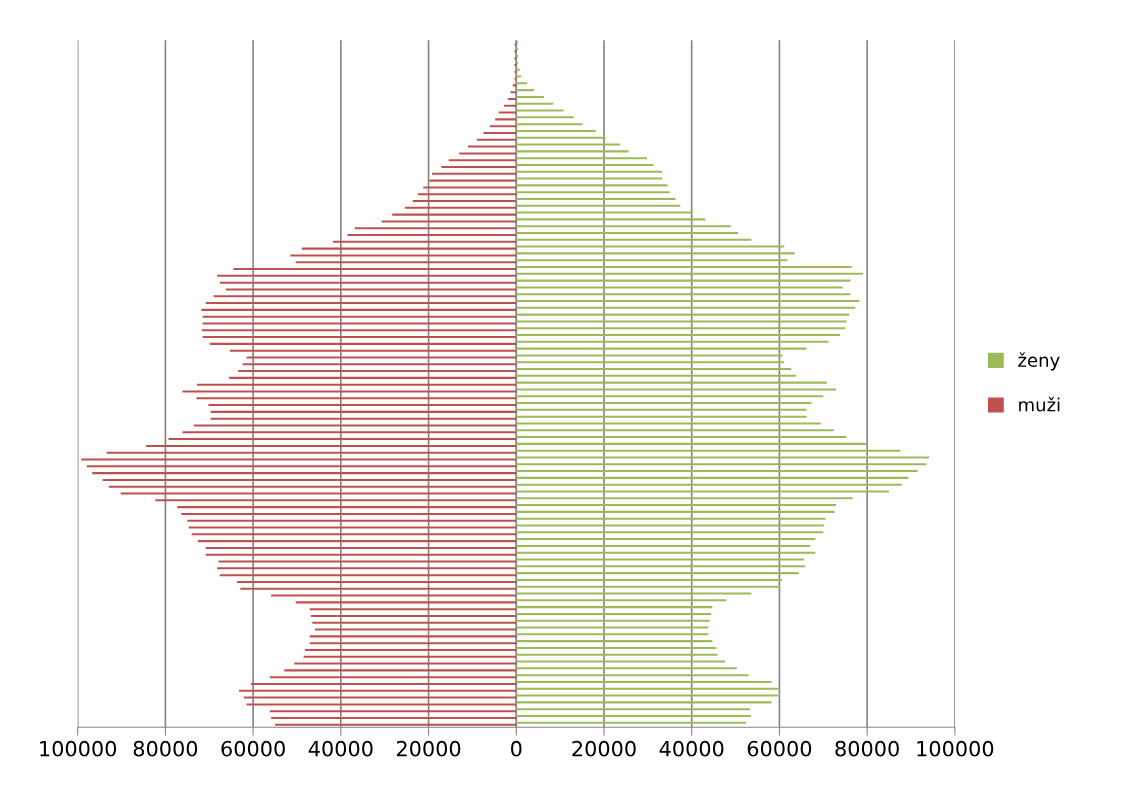  Describe the element at coordinates (604, 748) in the screenshot. I see `x-tick-label: 20000` at that location.